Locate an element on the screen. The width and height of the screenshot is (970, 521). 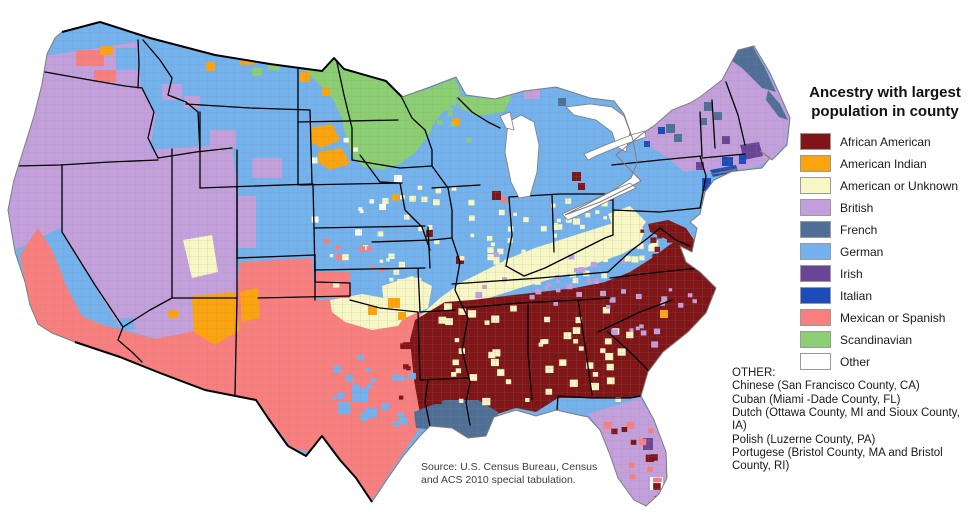
legend-label-irish: Irish is located at coordinates (851, 273).